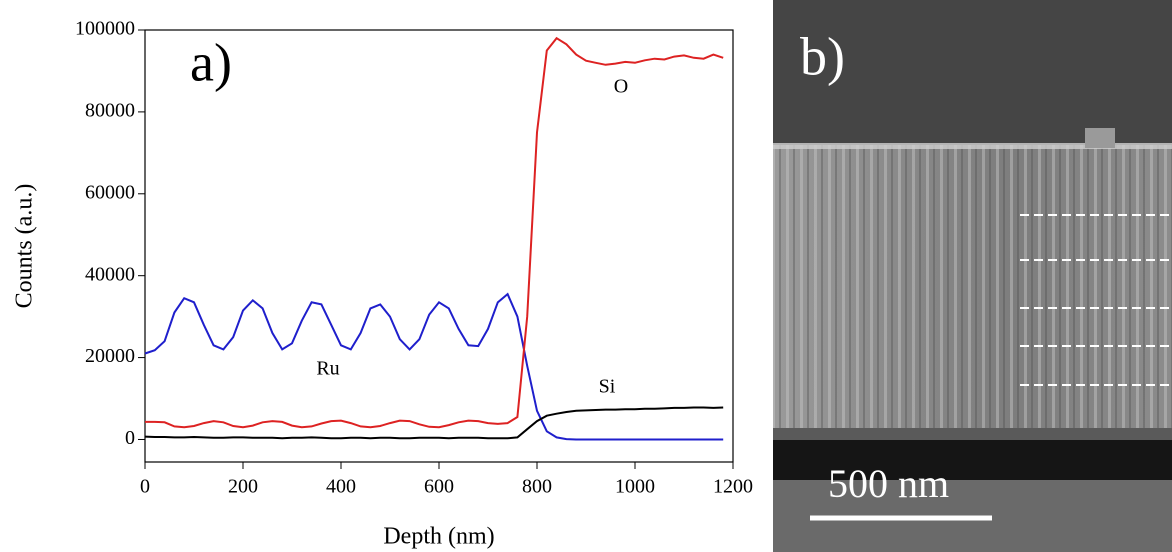  I want to click on x-axis-title: Depth (nm), so click(438, 537).